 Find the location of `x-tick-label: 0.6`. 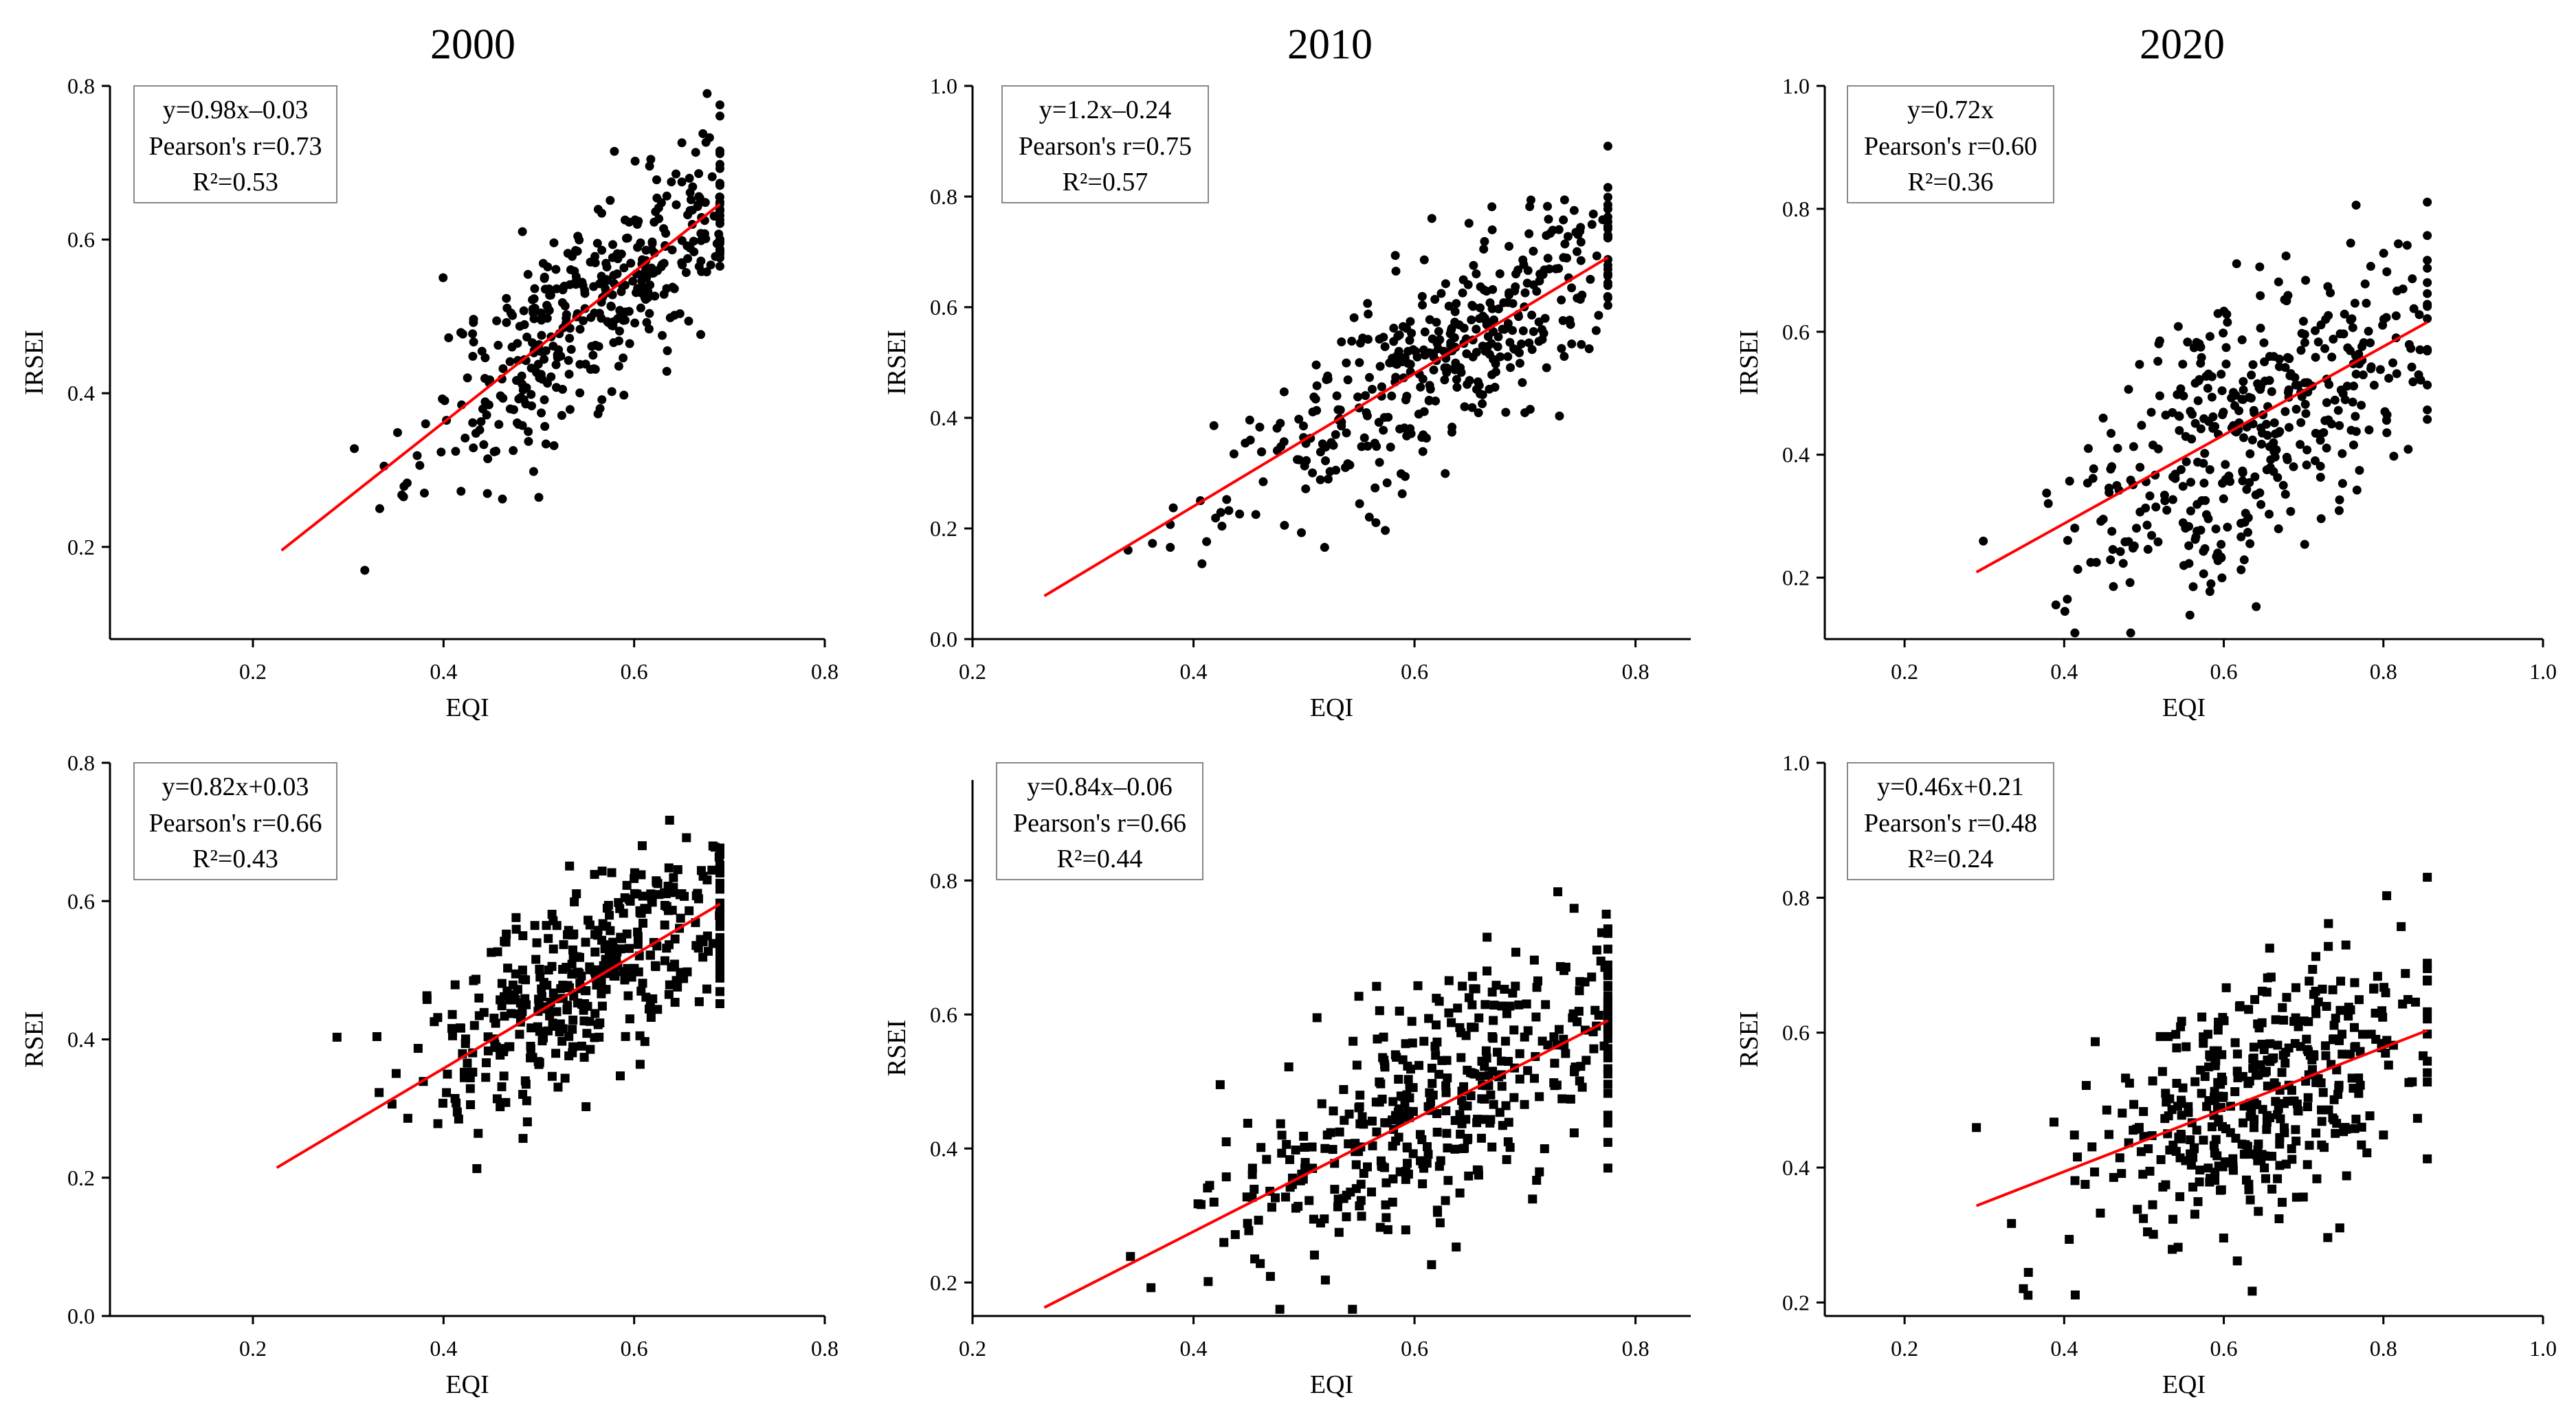

x-tick-label: 0.6 is located at coordinates (2224, 671).